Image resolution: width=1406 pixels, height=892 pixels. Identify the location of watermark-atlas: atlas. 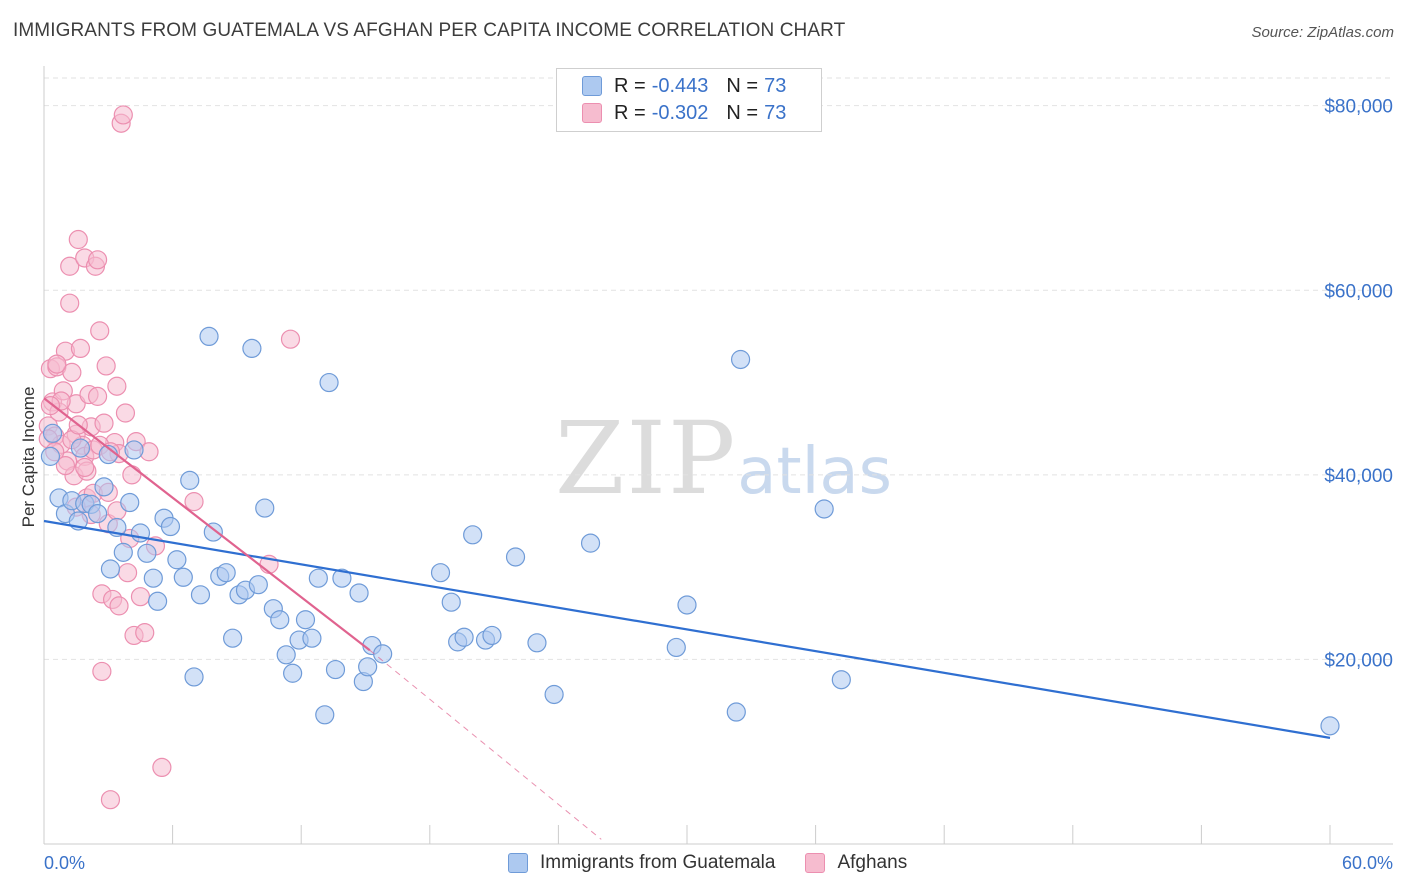
(814, 472).